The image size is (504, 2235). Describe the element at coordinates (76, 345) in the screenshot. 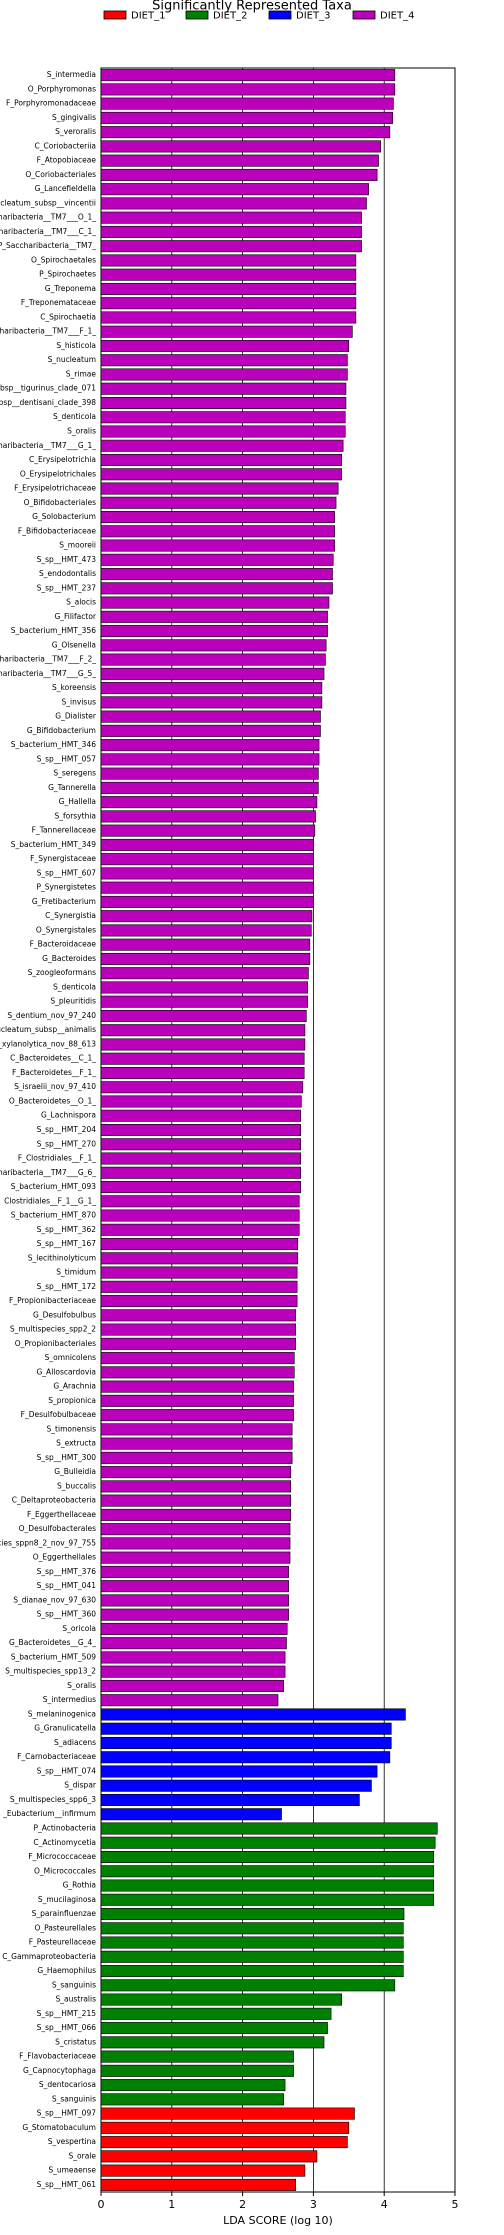

I see `y-tick-label: S_histicola` at that location.